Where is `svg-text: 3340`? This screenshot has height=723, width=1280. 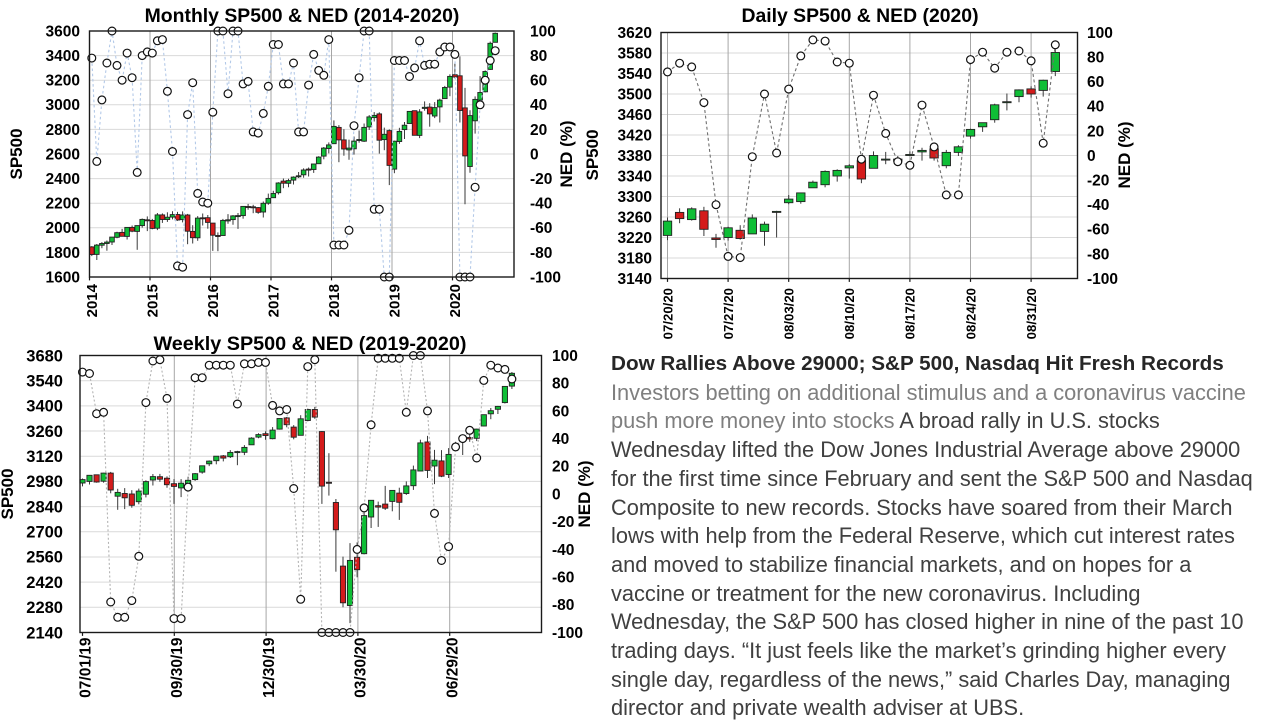
svg-text: 3340 is located at coordinates (635, 176).